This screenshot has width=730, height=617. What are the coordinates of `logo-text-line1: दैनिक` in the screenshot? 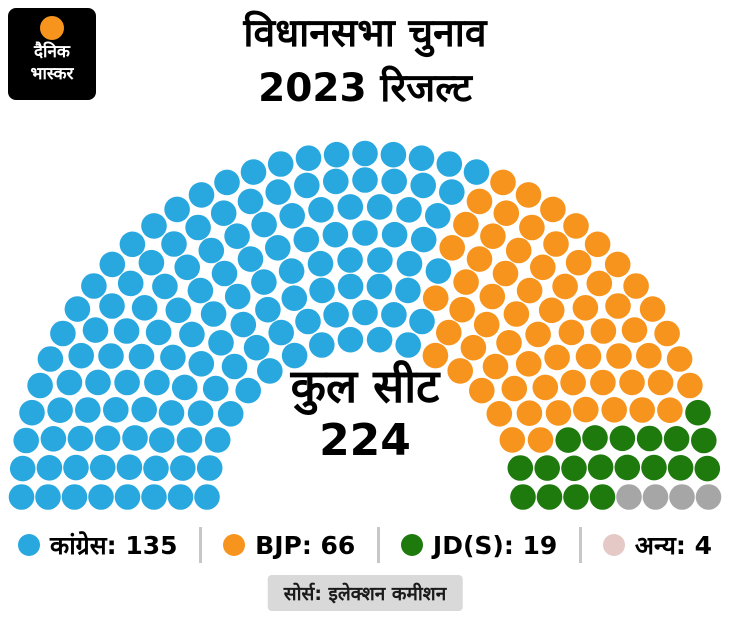 It's located at (52, 52).